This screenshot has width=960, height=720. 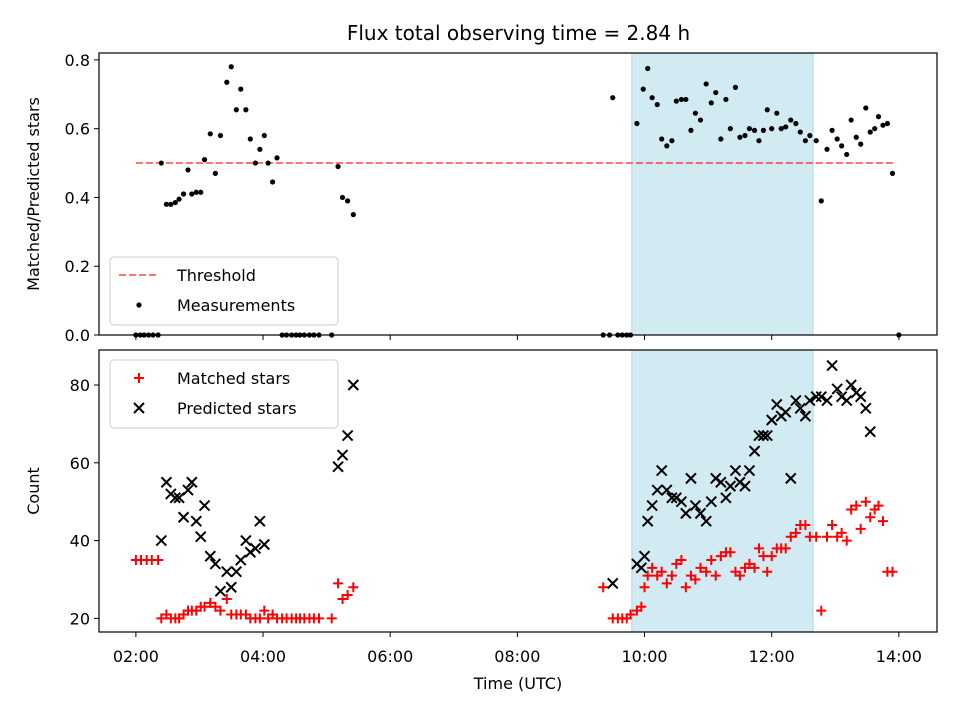 I want to click on x-tick-label: 02:00, so click(x=136, y=656).